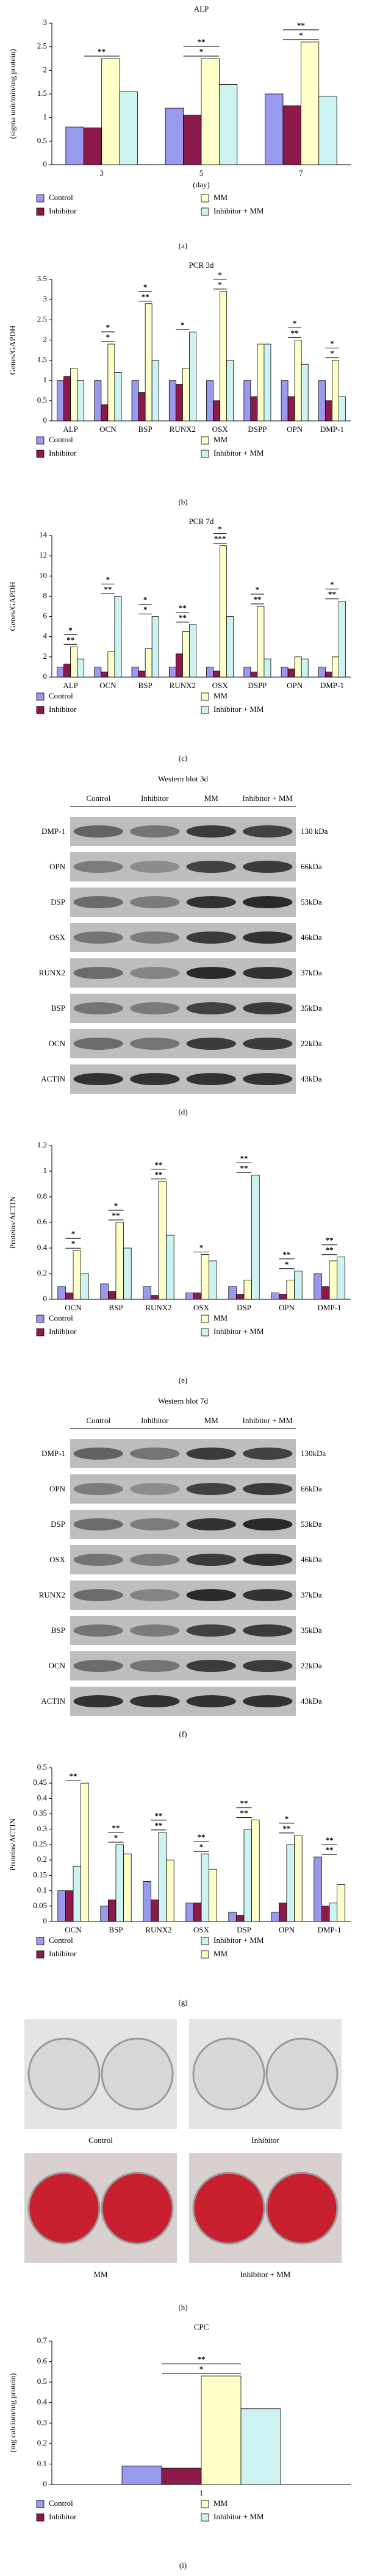 This screenshot has height=2576, width=366. Describe the element at coordinates (183, 778) in the screenshot. I see `blot-title: Western blot 3d` at that location.